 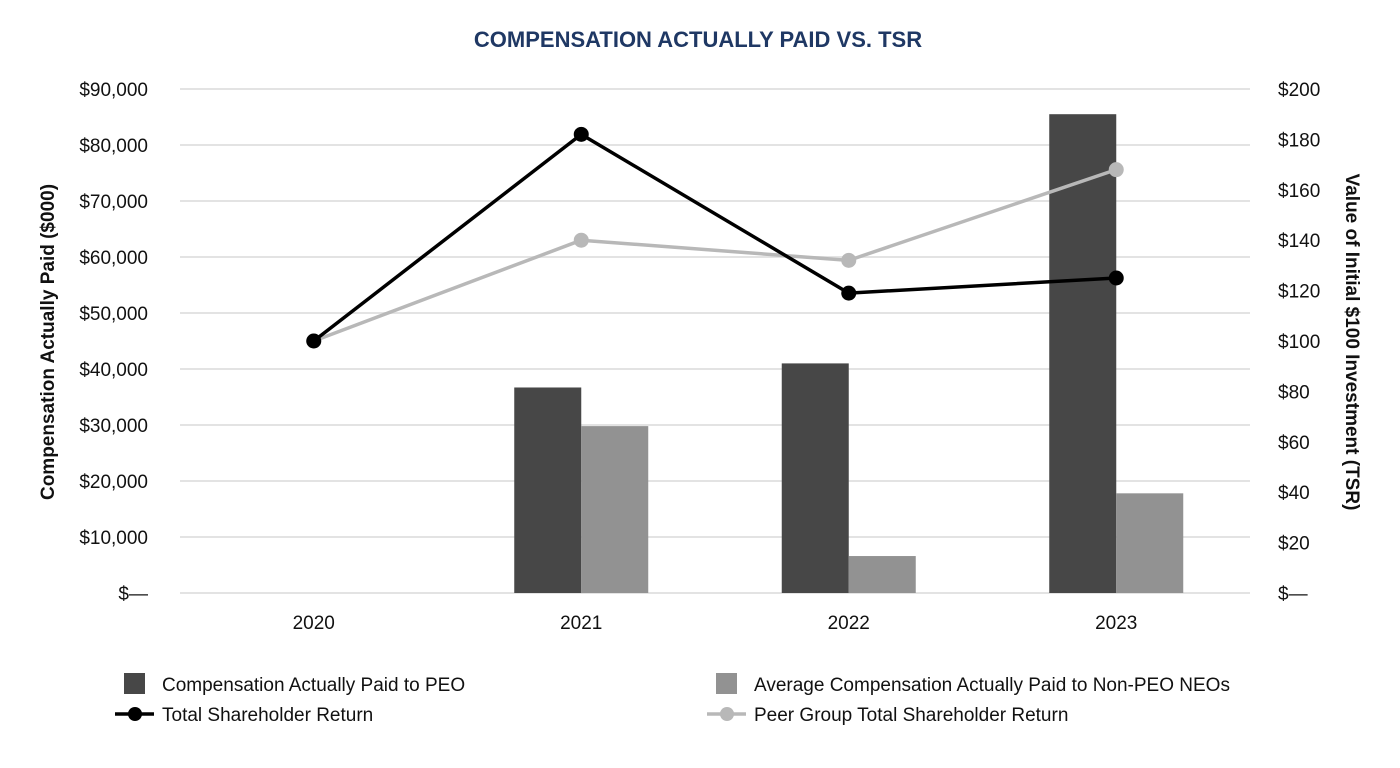 What do you see at coordinates (849, 623) in the screenshot?
I see `x-tick-label: 2022` at bounding box center [849, 623].